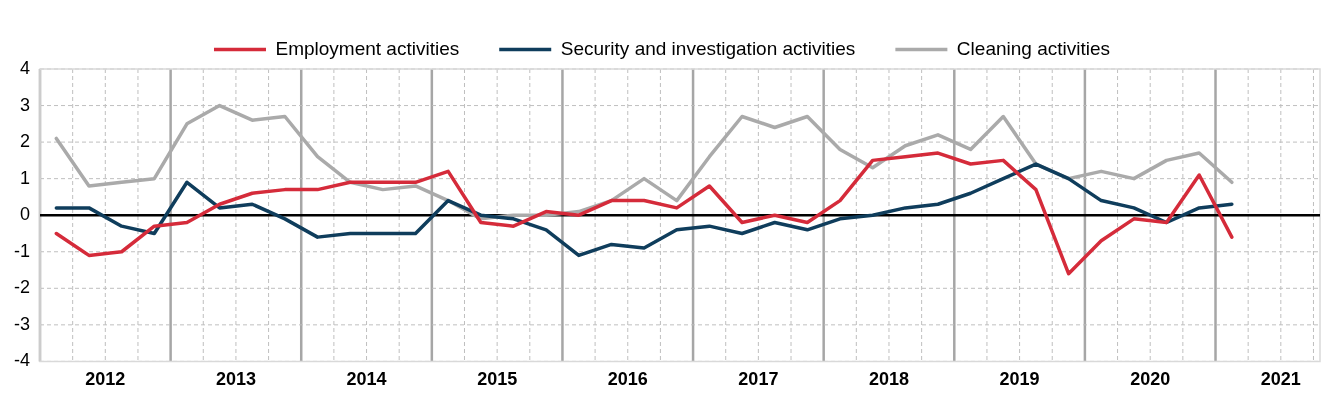 This screenshot has width=1336, height=403. I want to click on y-tick-label: 2, so click(24, 141).